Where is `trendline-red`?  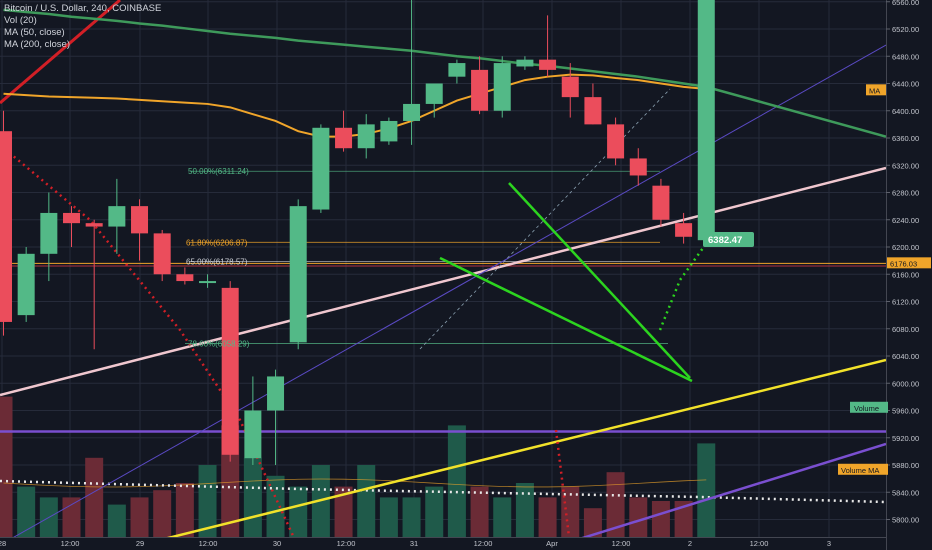
trendline-red is located at coordinates (60, 52).